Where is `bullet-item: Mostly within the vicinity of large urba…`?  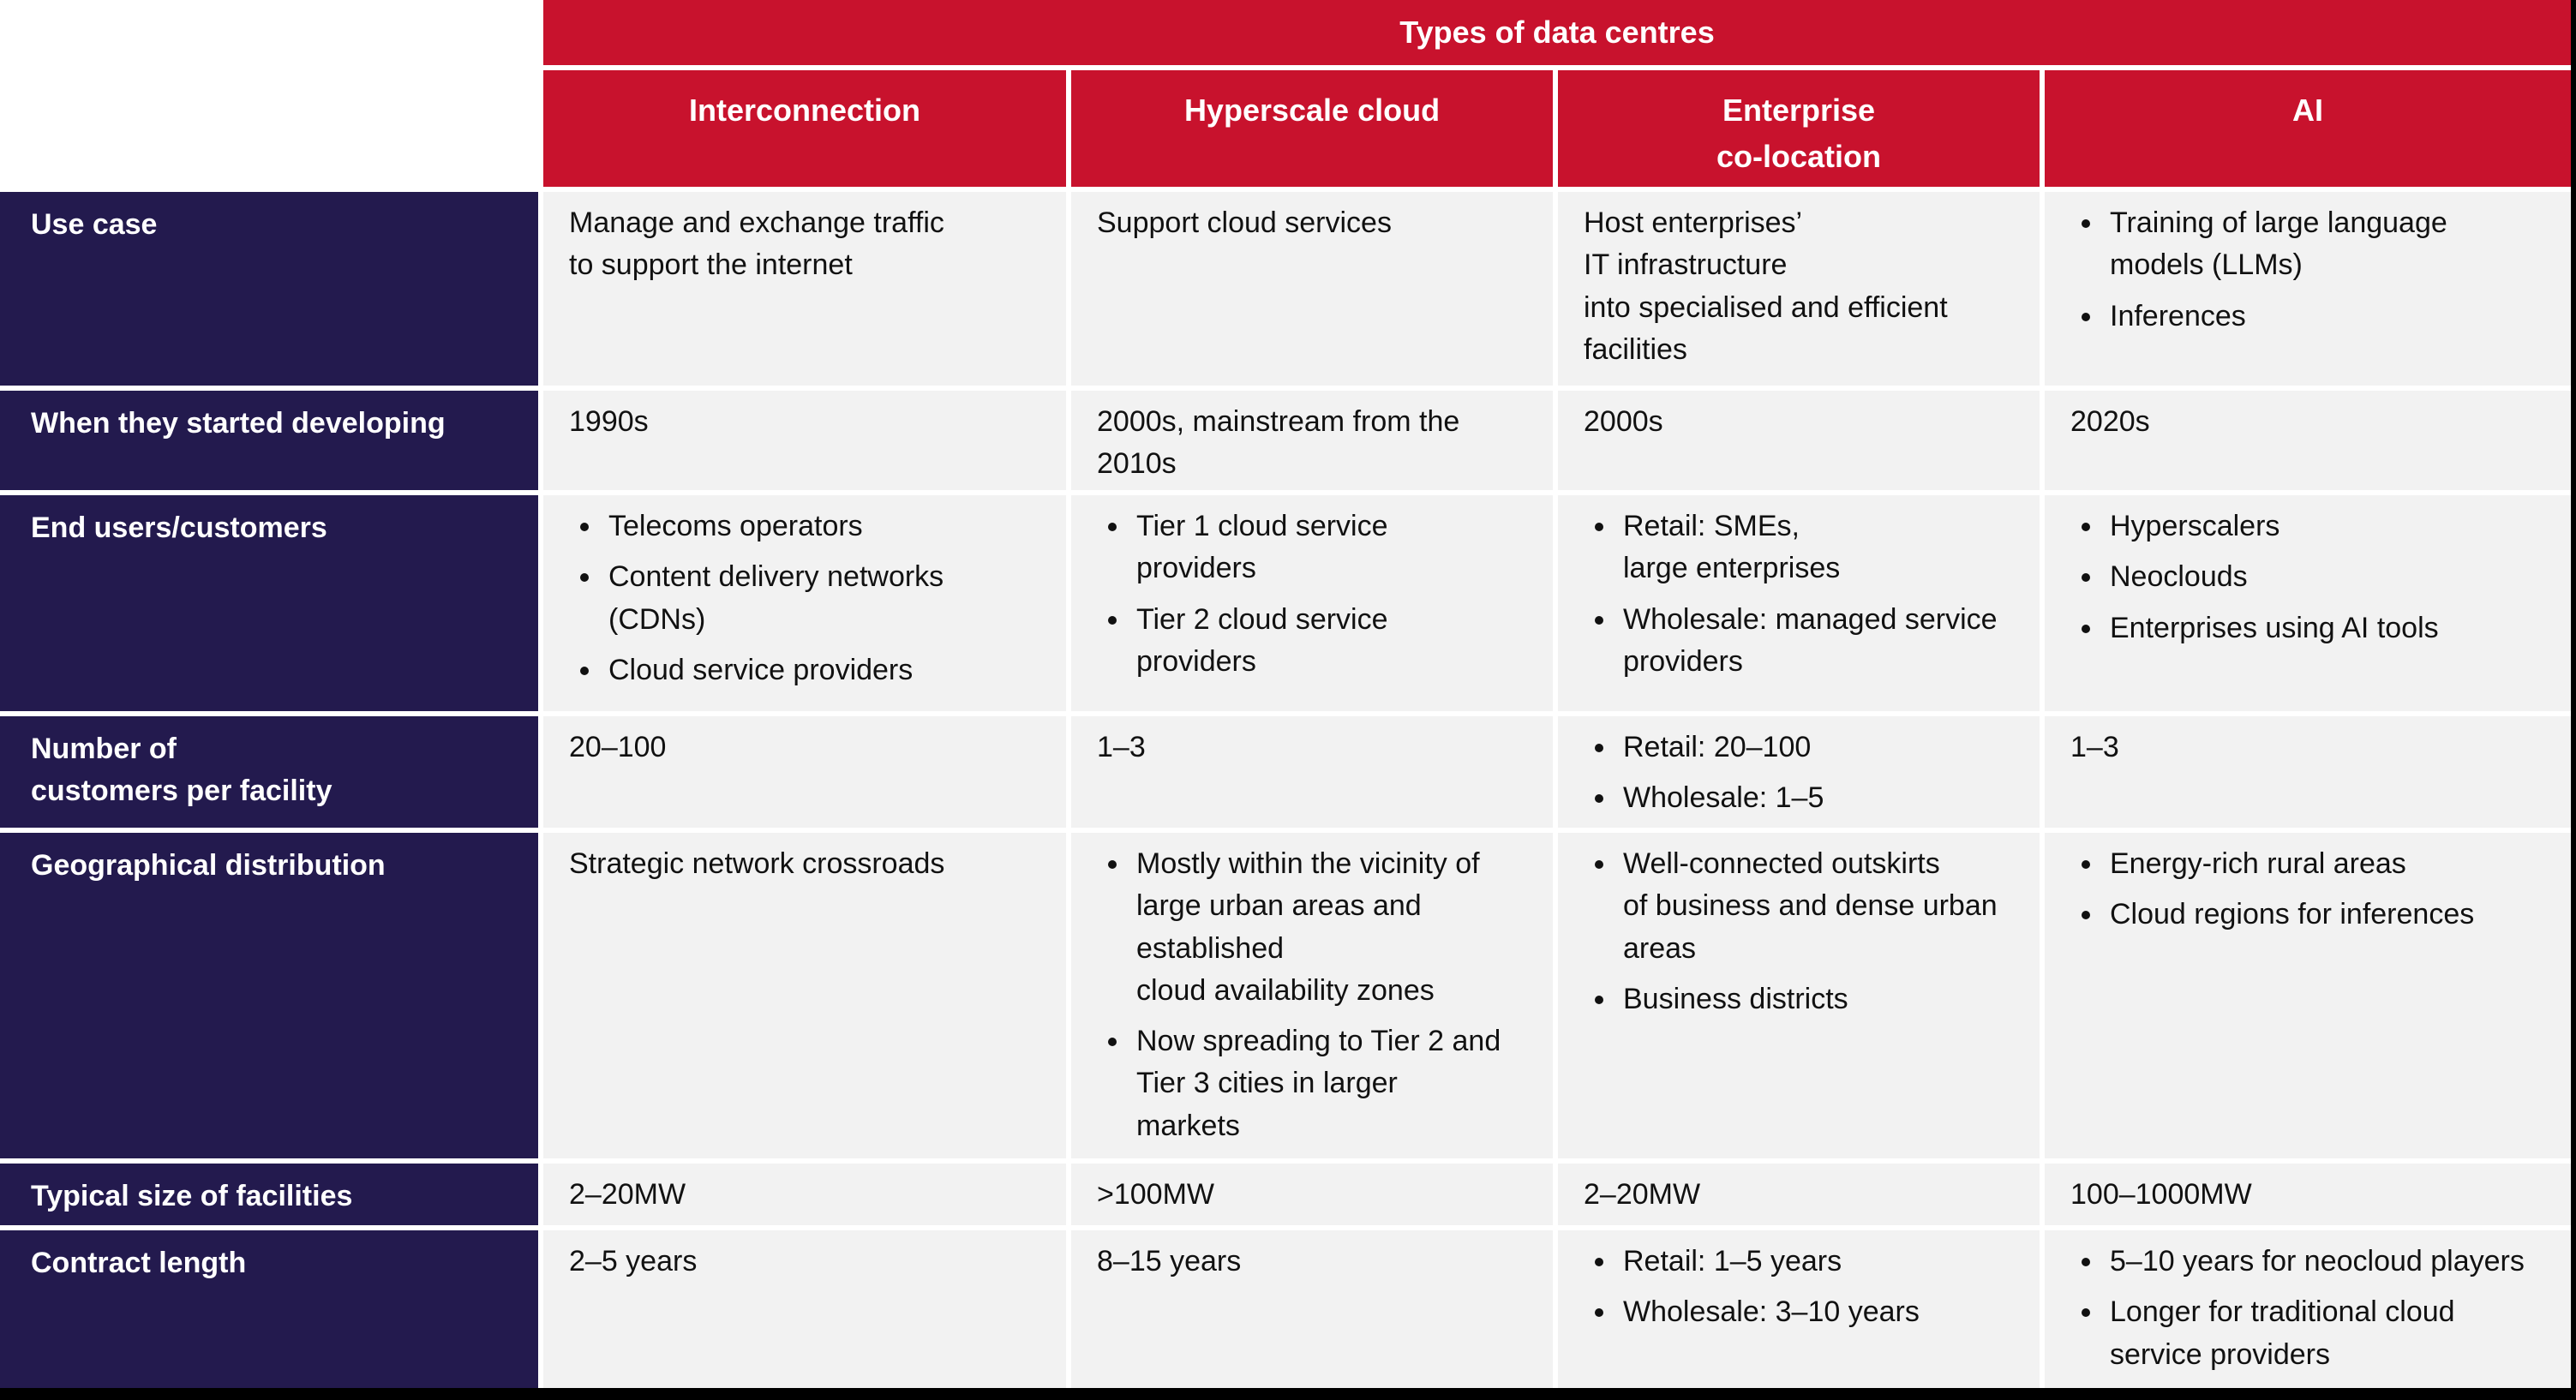
bullet-item: Mostly within the vicinity of large urba… is located at coordinates (1330, 927).